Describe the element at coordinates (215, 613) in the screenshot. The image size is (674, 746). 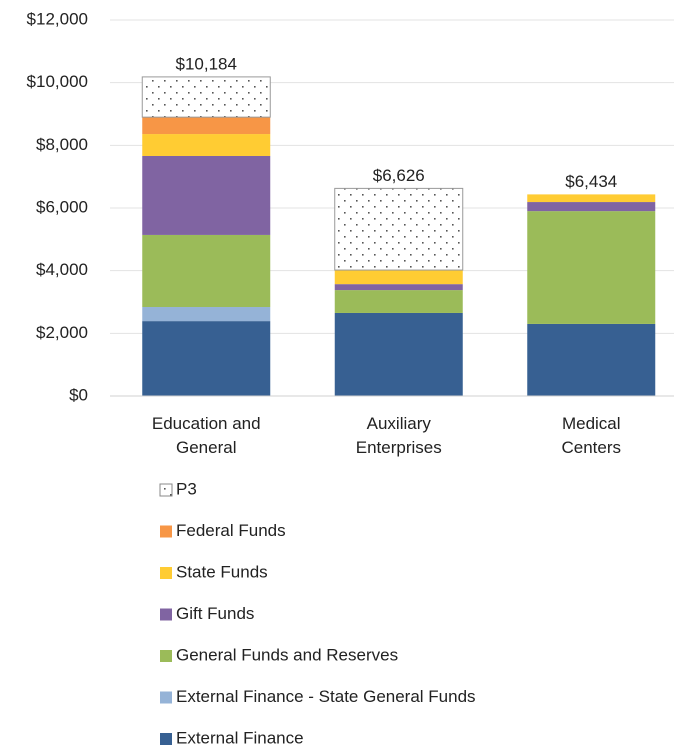
I see `legend-label: Gift Funds` at that location.